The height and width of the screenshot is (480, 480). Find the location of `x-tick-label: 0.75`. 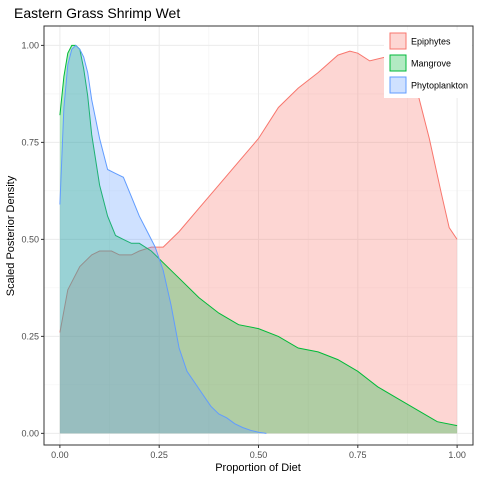

x-tick-label: 0.75 is located at coordinates (358, 455).